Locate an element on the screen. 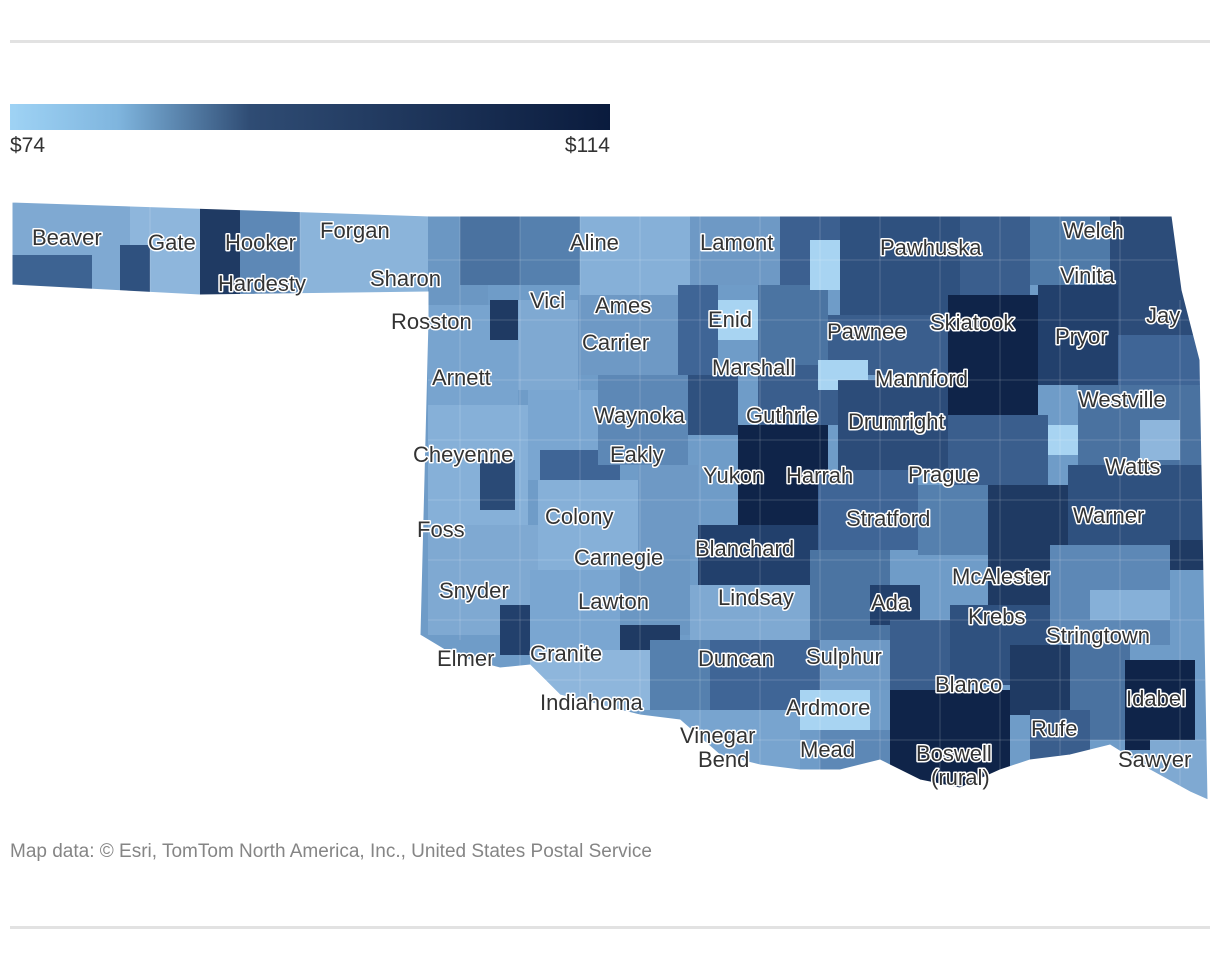 The width and height of the screenshot is (1220, 960). city-label-eakly: Eakly is located at coordinates (637, 454).